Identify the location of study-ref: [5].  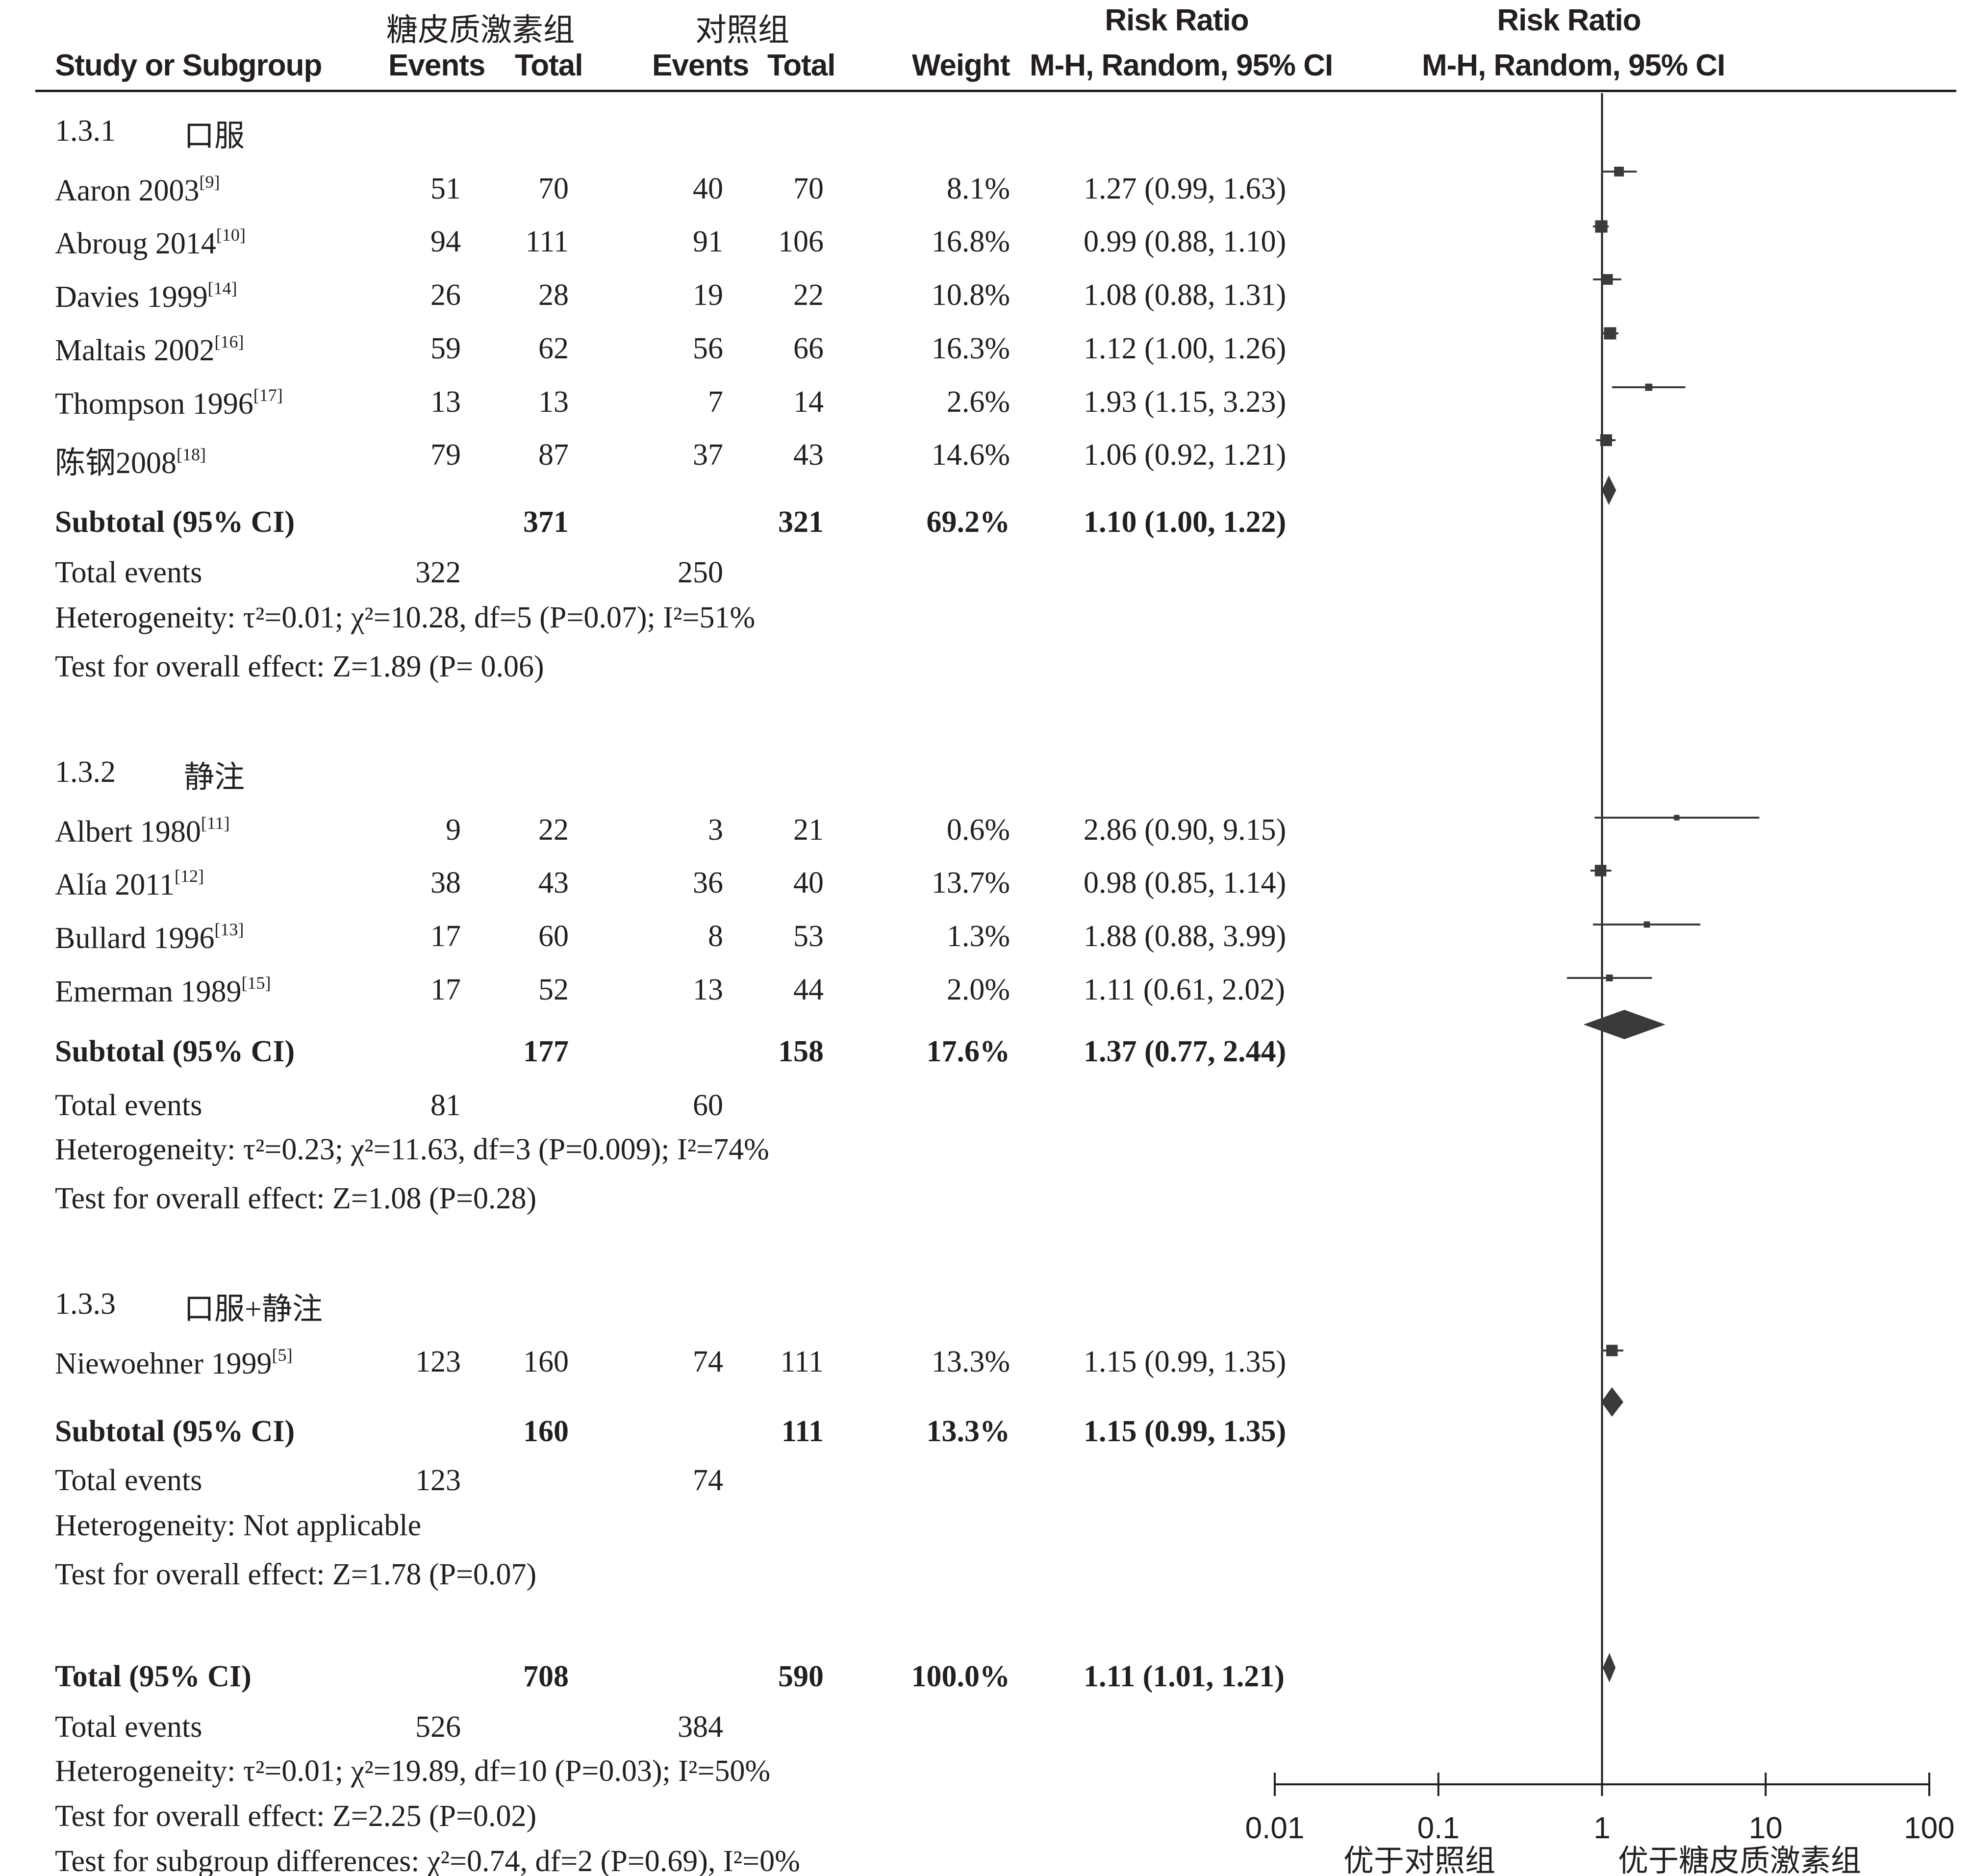
(282, 1355).